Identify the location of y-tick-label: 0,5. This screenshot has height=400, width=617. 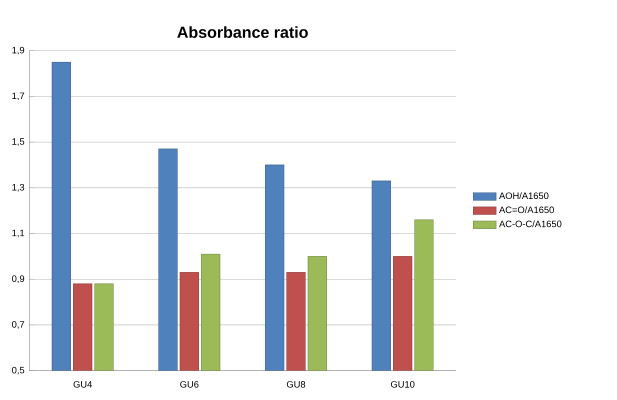
(18, 370).